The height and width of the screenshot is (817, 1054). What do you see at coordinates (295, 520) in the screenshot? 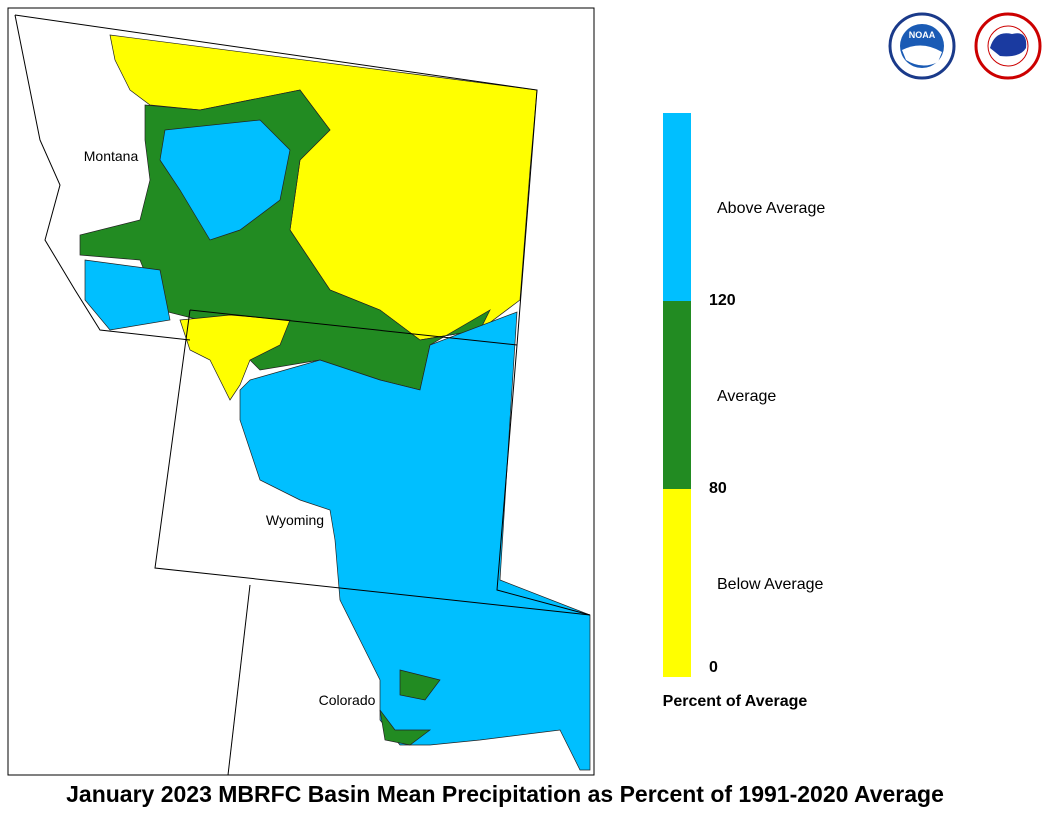
I see `state-label: Wyoming` at bounding box center [295, 520].